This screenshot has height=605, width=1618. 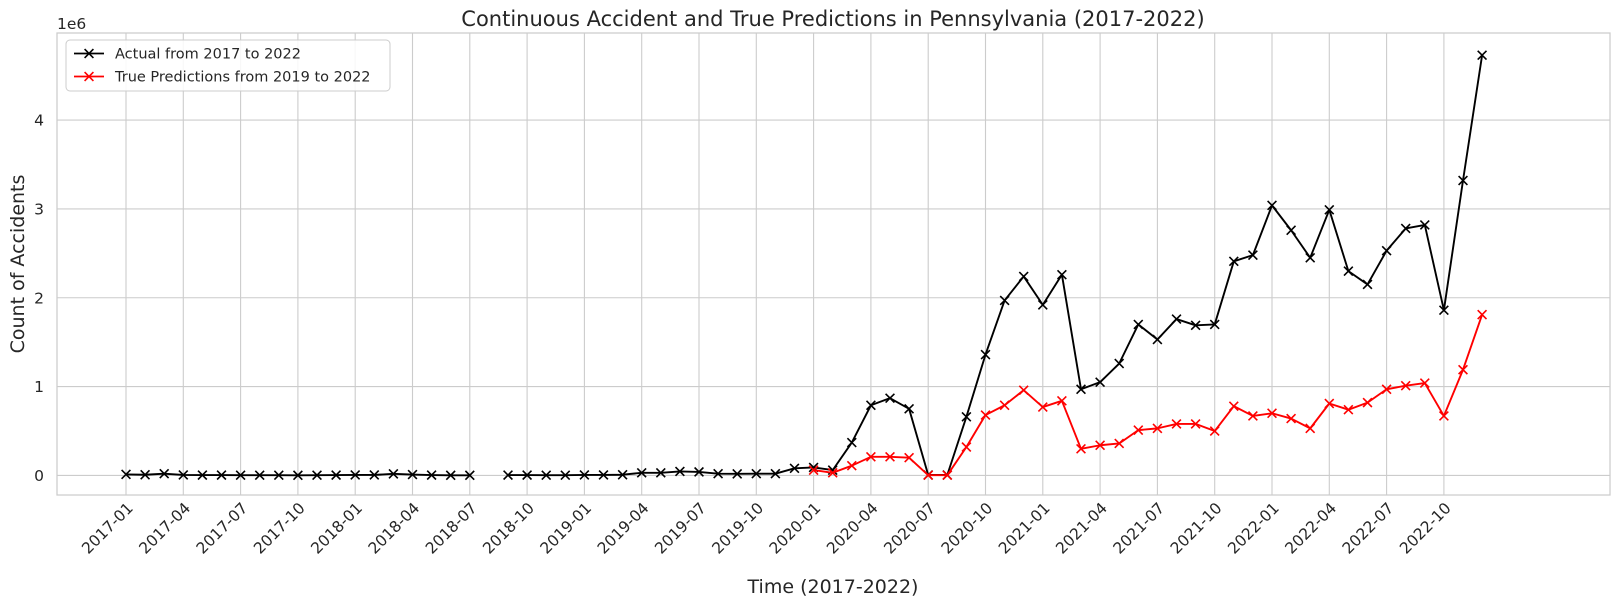 What do you see at coordinates (1368, 528) in the screenshot?
I see `x-tick-label: 2022-07` at bounding box center [1368, 528].